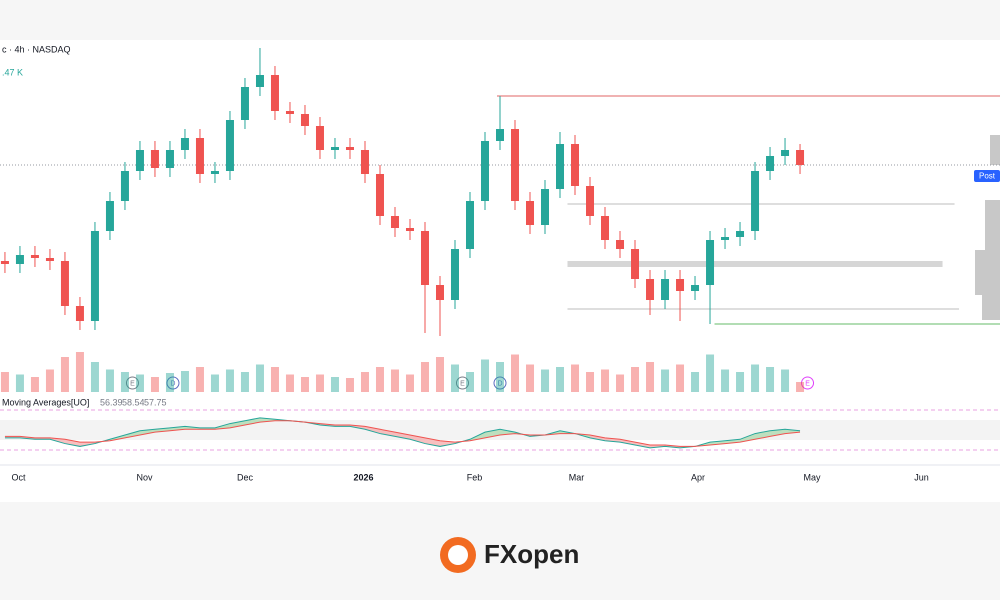 Image resolution: width=1000 pixels, height=600 pixels. Describe the element at coordinates (698, 477) in the screenshot. I see `x-tick-label: Apr` at that location.